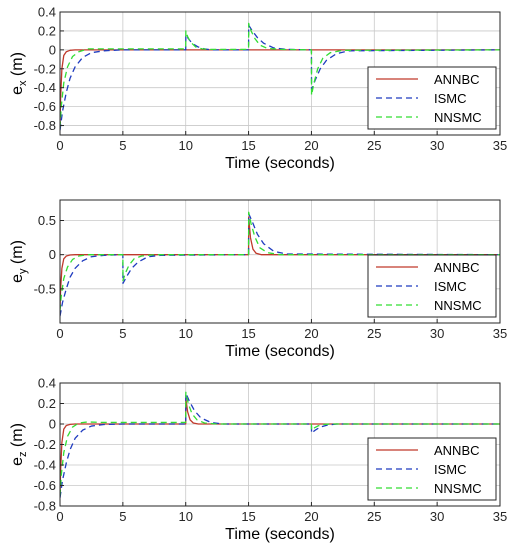 This screenshot has width=518, height=555. Describe the element at coordinates (280, 86) in the screenshot. I see `series-line-annbc` at that location.